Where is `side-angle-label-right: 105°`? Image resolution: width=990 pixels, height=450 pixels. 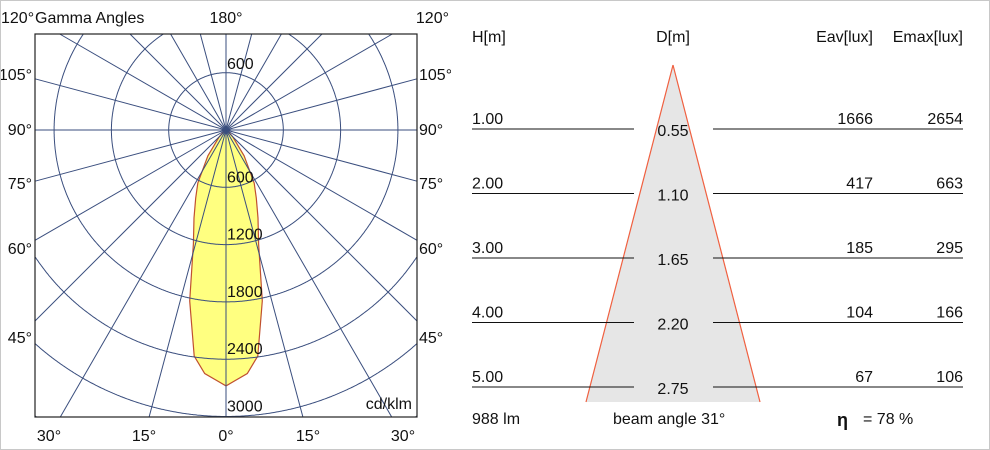 side-angle-label-right: 105° is located at coordinates (435, 75).